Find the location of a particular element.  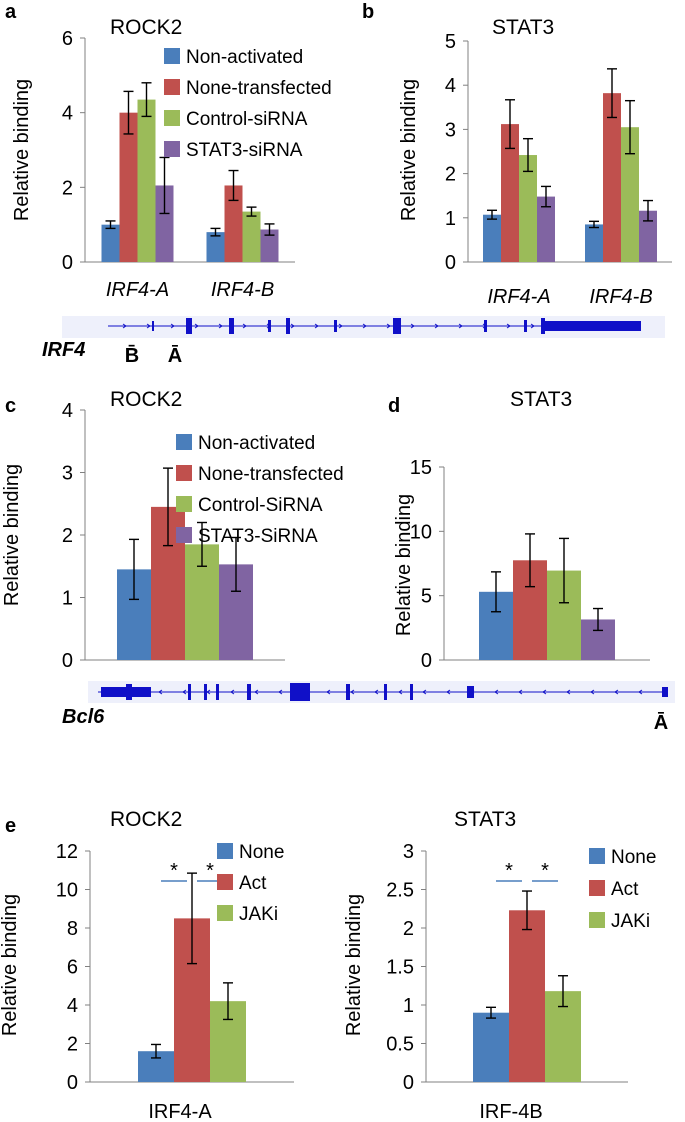

irf4-exon-terminal is located at coordinates (593, 326).